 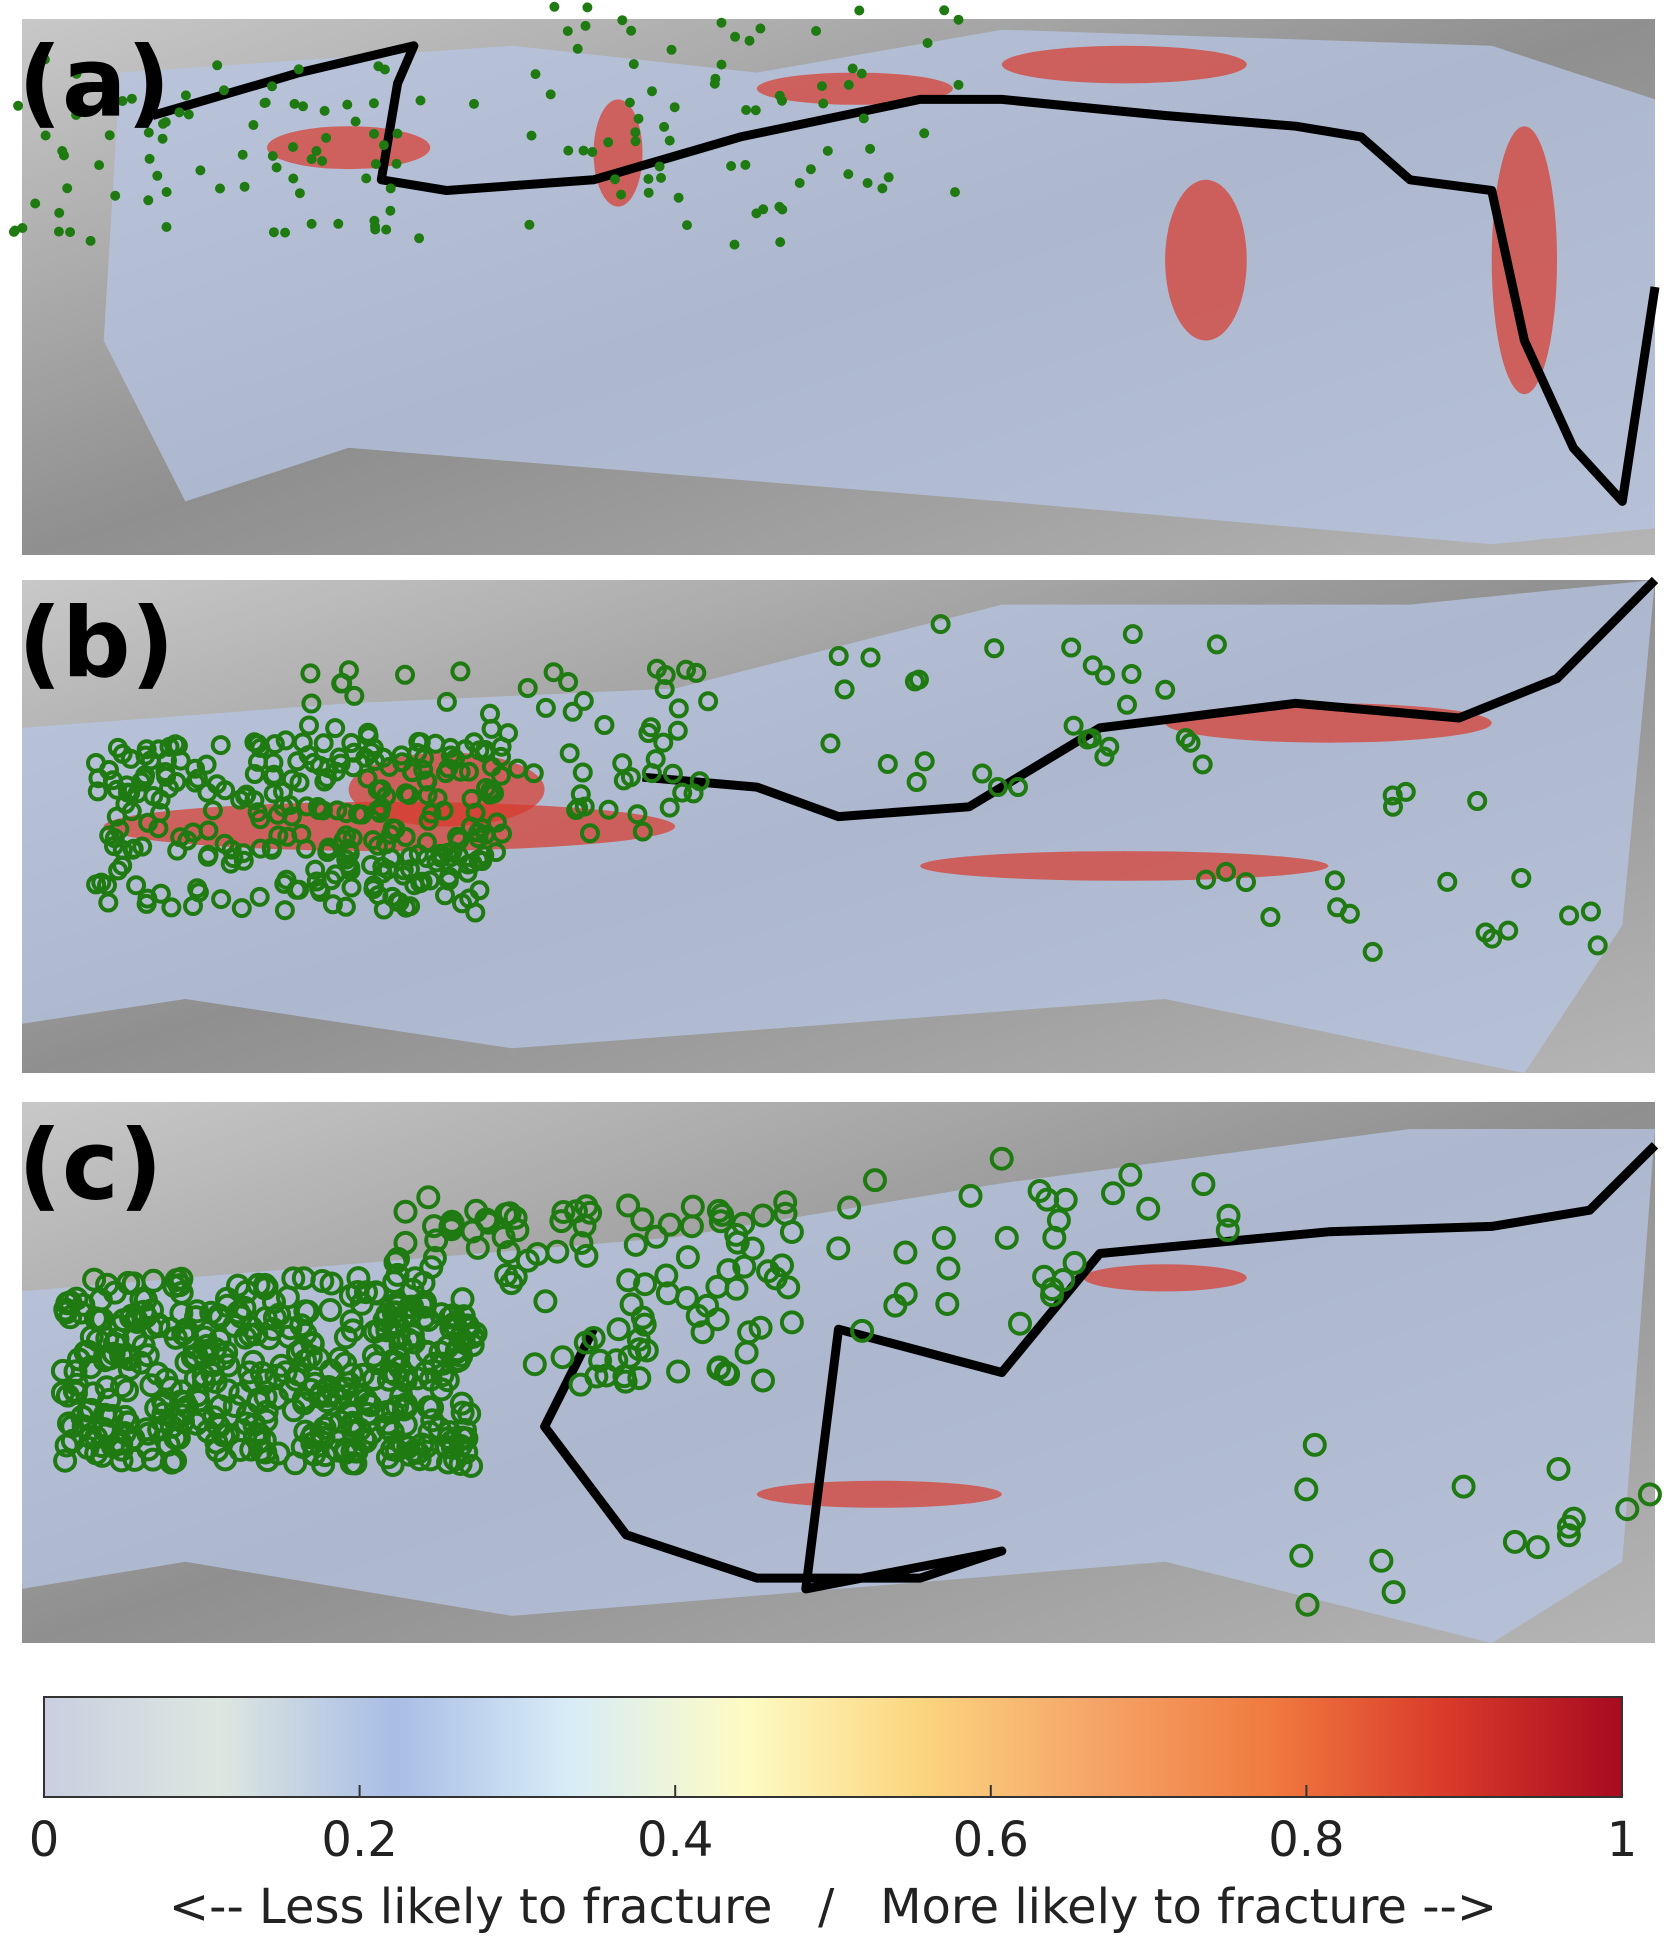 What do you see at coordinates (1622, 1840) in the screenshot?
I see `colorbar-tick-label: 1` at bounding box center [1622, 1840].